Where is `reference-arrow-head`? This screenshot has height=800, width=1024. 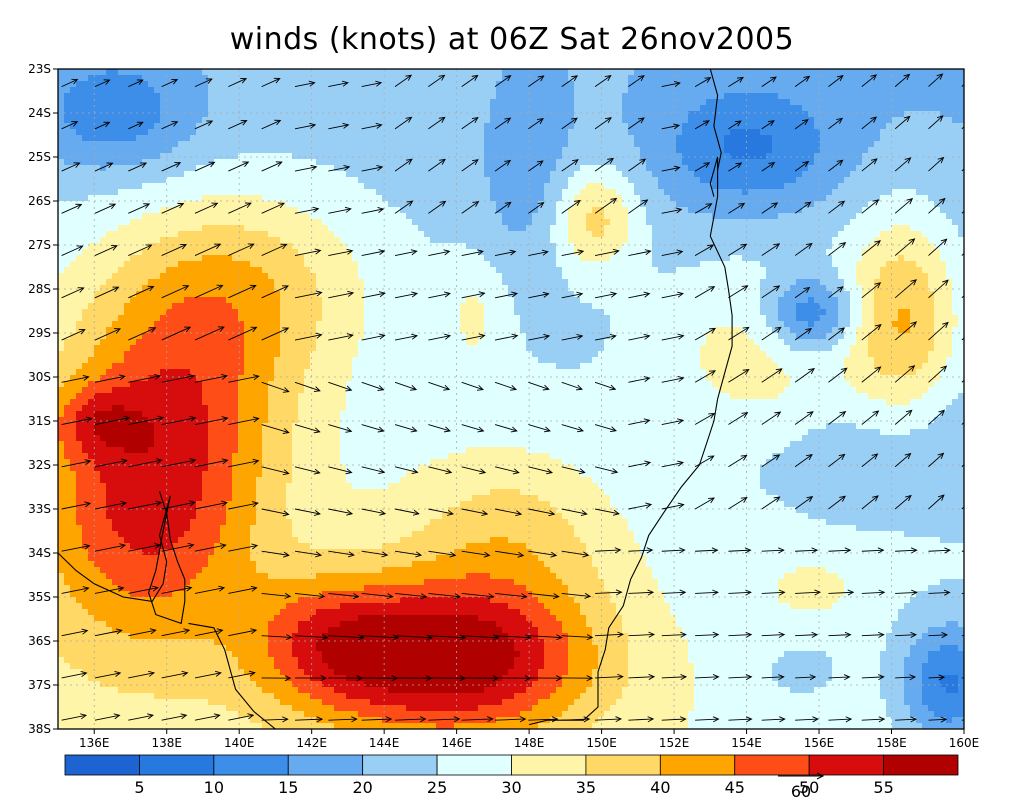
reference-arrow-head is located at coordinates (820, 776).